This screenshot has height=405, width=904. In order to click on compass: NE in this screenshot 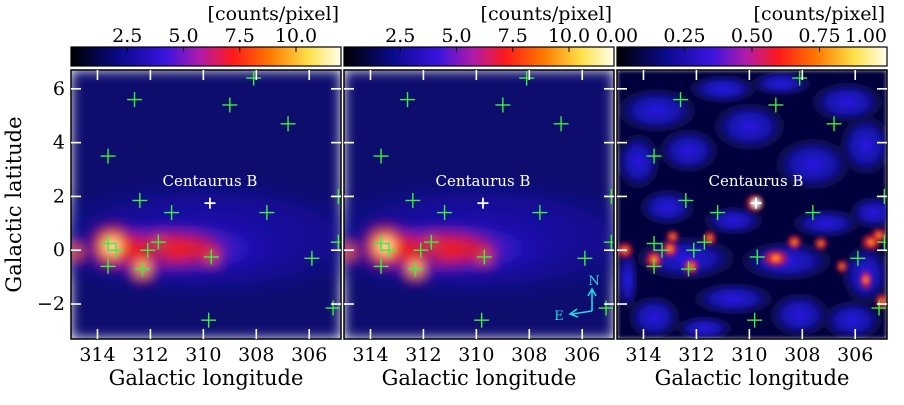, I will do `click(576, 299)`.